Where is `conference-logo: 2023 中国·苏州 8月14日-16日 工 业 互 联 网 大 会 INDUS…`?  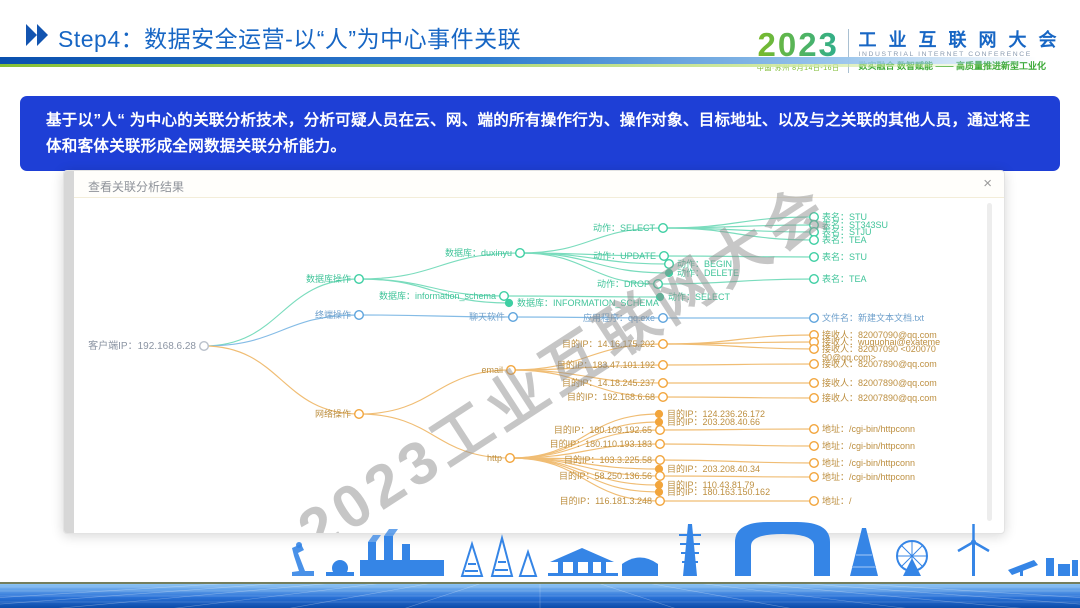
conference-logo: 2023 中国·苏州 8月14日-16日 工 业 互 联 网 大 会 INDUS… is located at coordinates (908, 50).